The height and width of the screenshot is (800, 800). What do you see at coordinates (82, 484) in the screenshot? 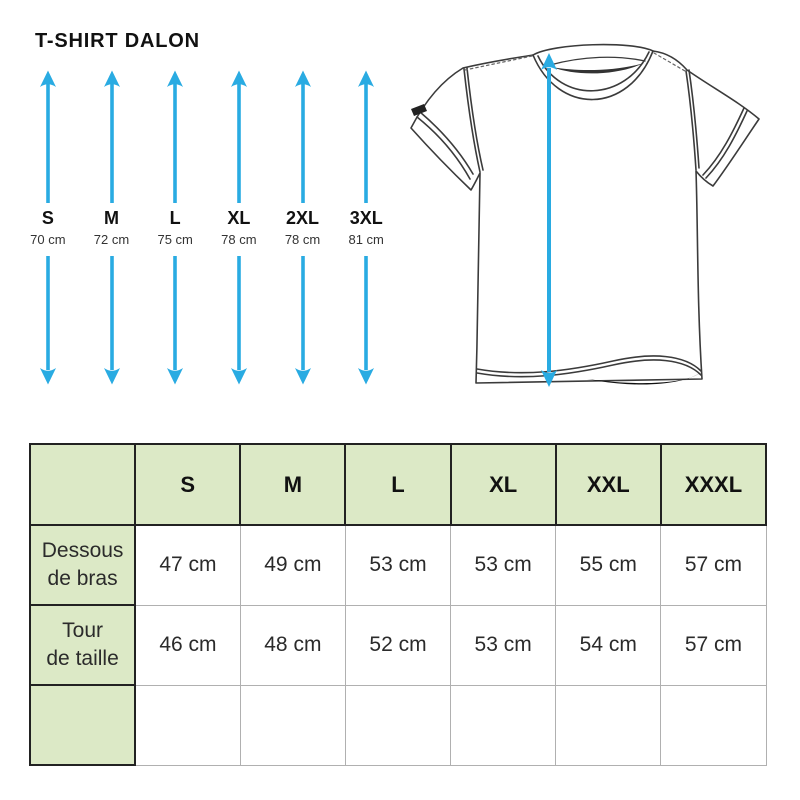
I see `table-corner-cell` at bounding box center [82, 484].